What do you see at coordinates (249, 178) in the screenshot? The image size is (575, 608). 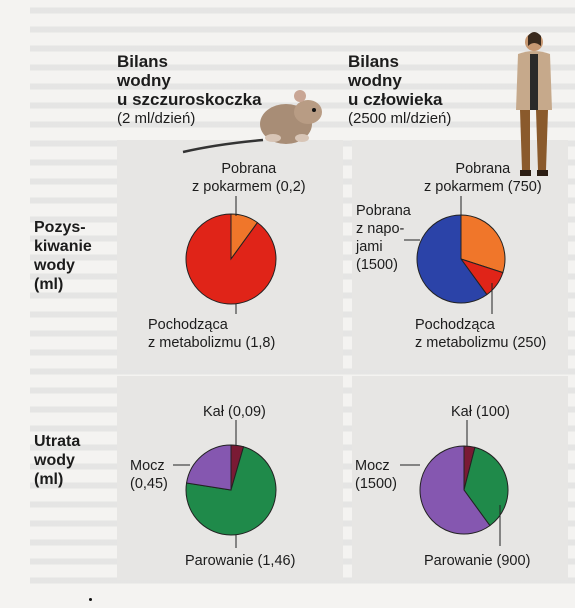 I see `label-gerbil-food: Pobrana z pokarmem (0,2)` at bounding box center [249, 178].